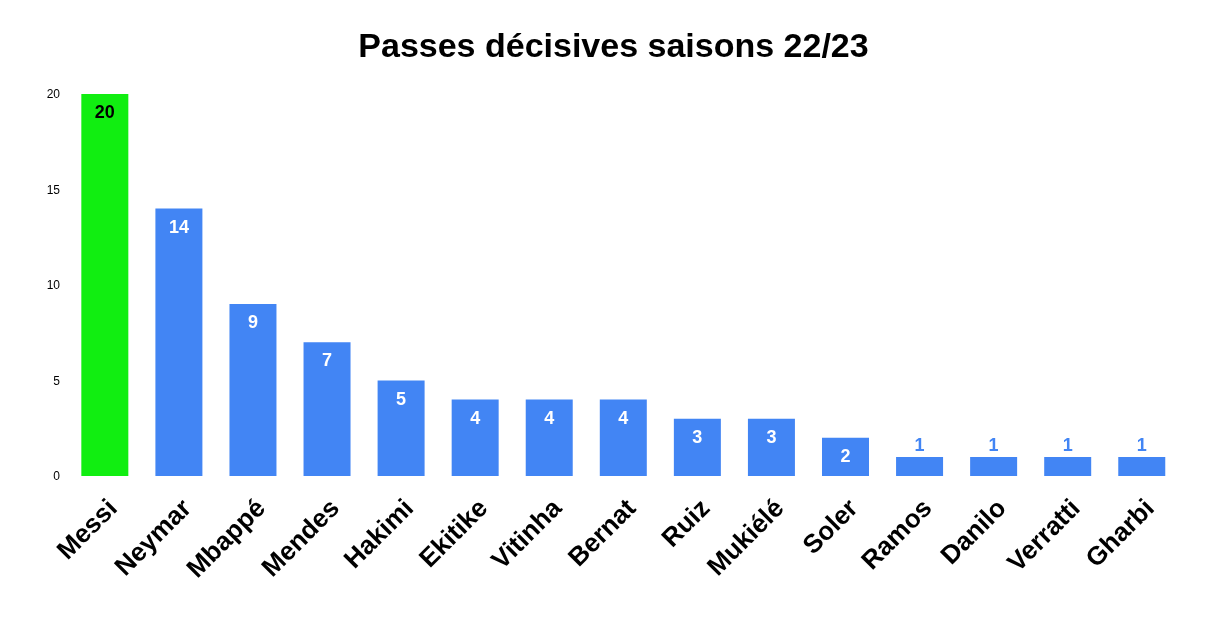 This screenshot has height=628, width=1227. What do you see at coordinates (53, 189) in the screenshot?
I see `y-tick-label: 15` at bounding box center [53, 189].